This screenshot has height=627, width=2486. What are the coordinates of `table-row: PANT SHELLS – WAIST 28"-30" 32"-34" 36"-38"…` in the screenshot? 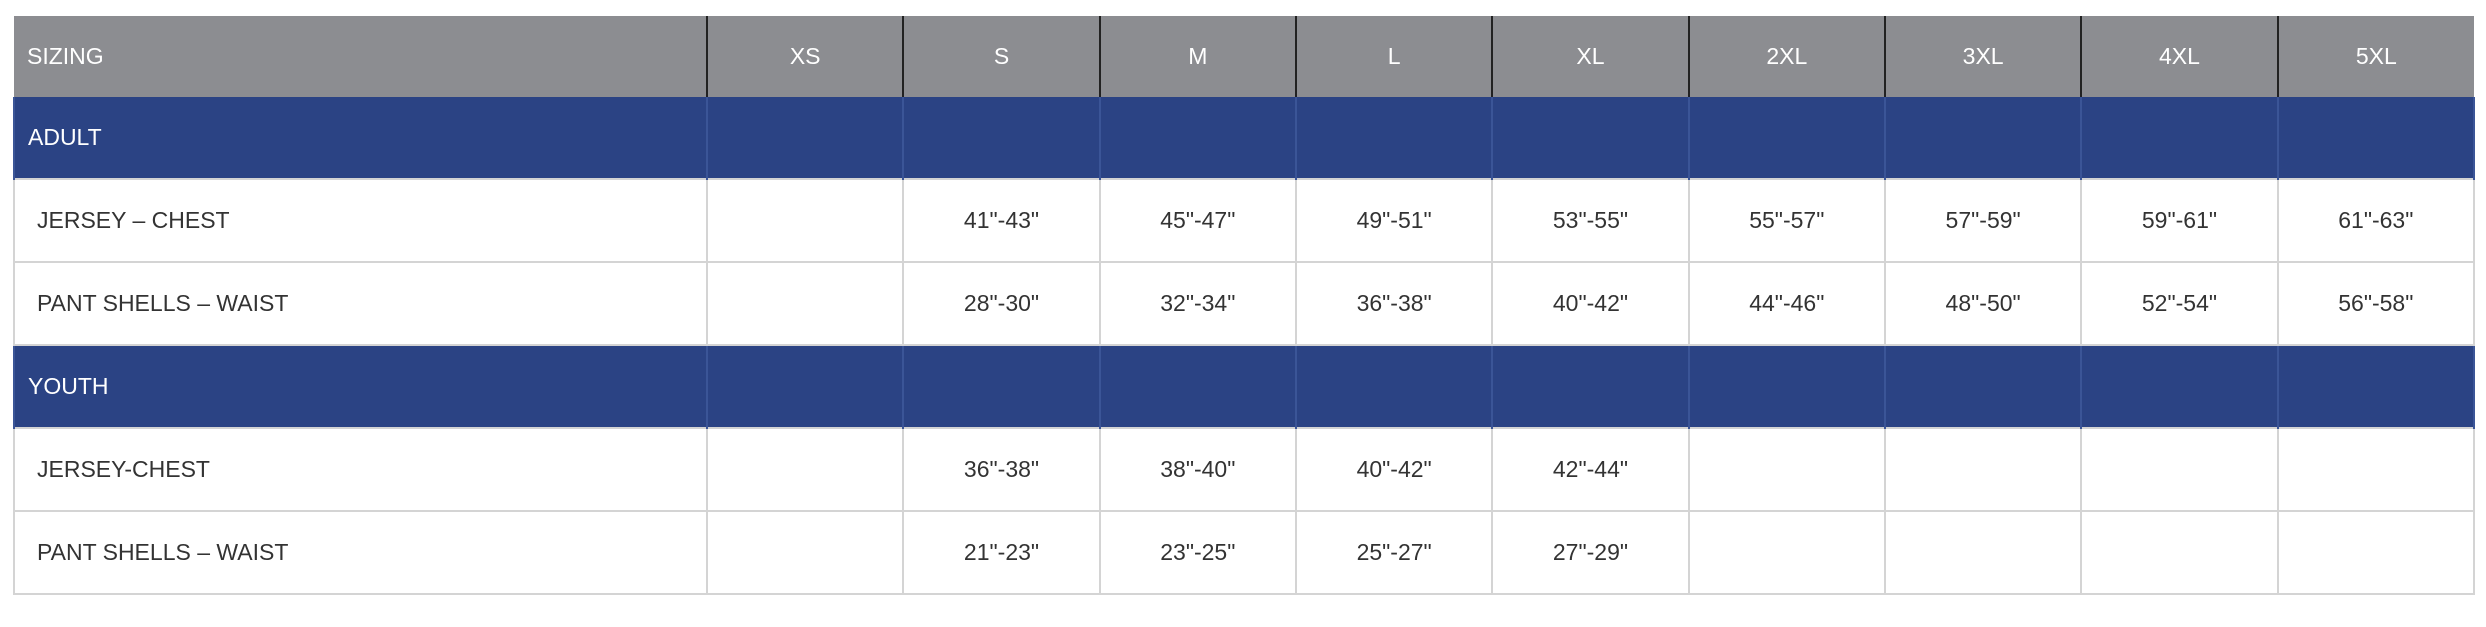 It's located at (1244, 303).